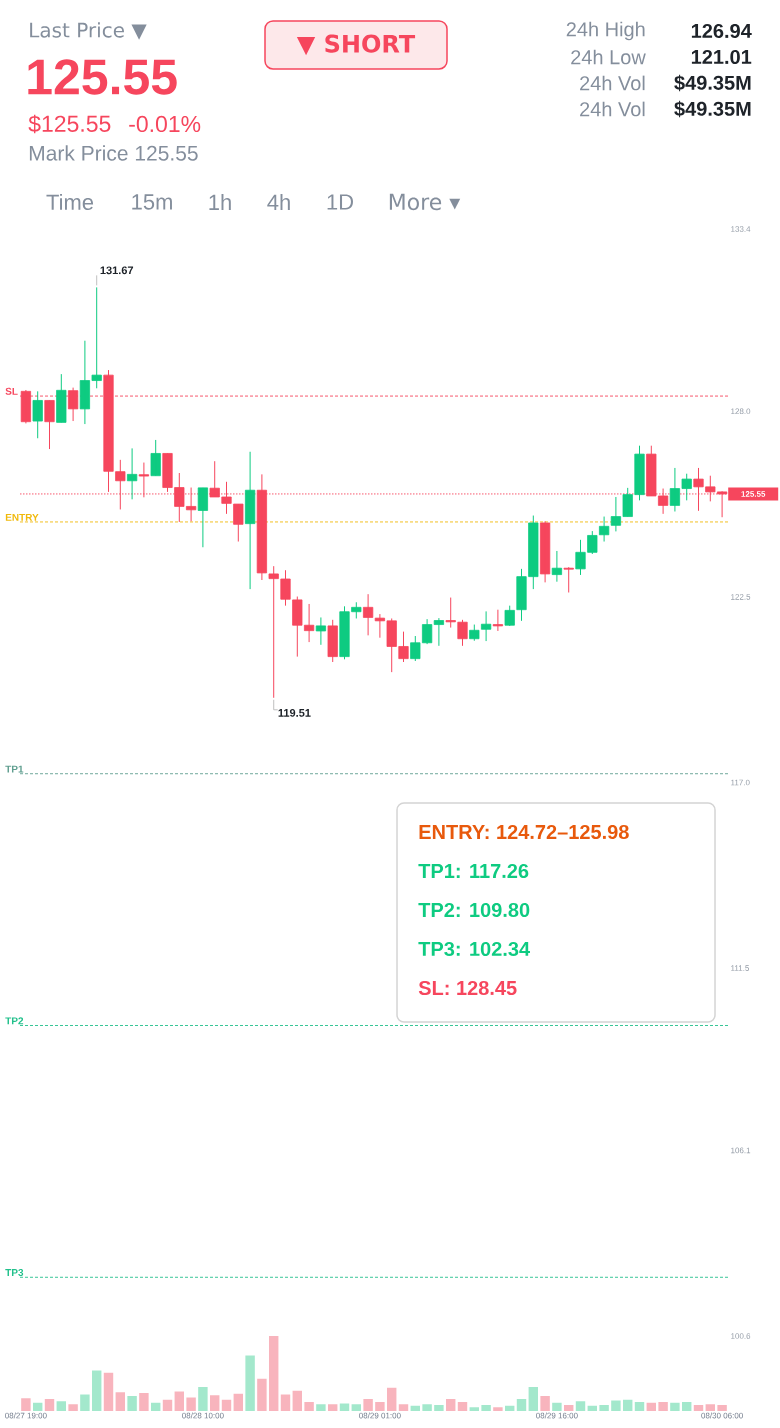  I want to click on text: ▼ SHORT, so click(356, 45).